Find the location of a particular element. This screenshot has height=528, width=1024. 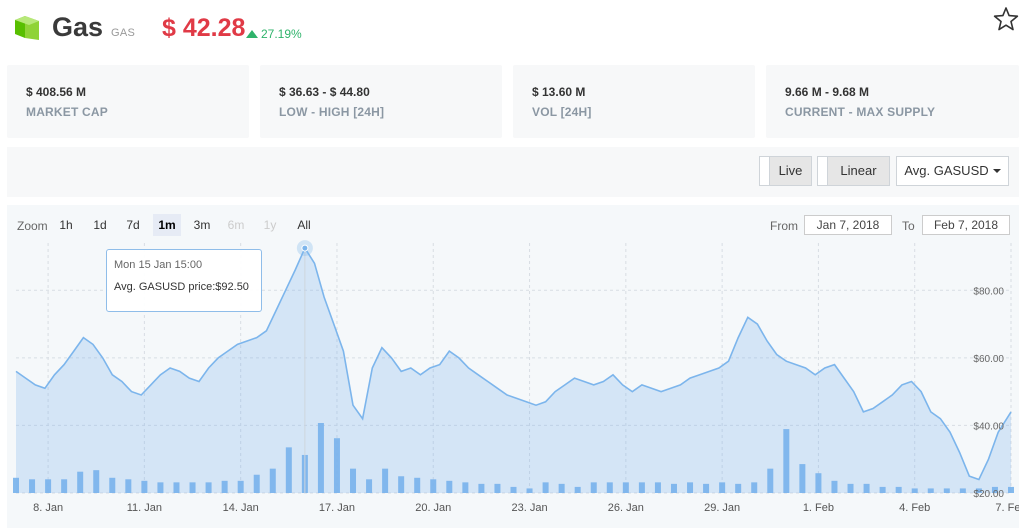

tooltip-value: $92.50 is located at coordinates (232, 287).